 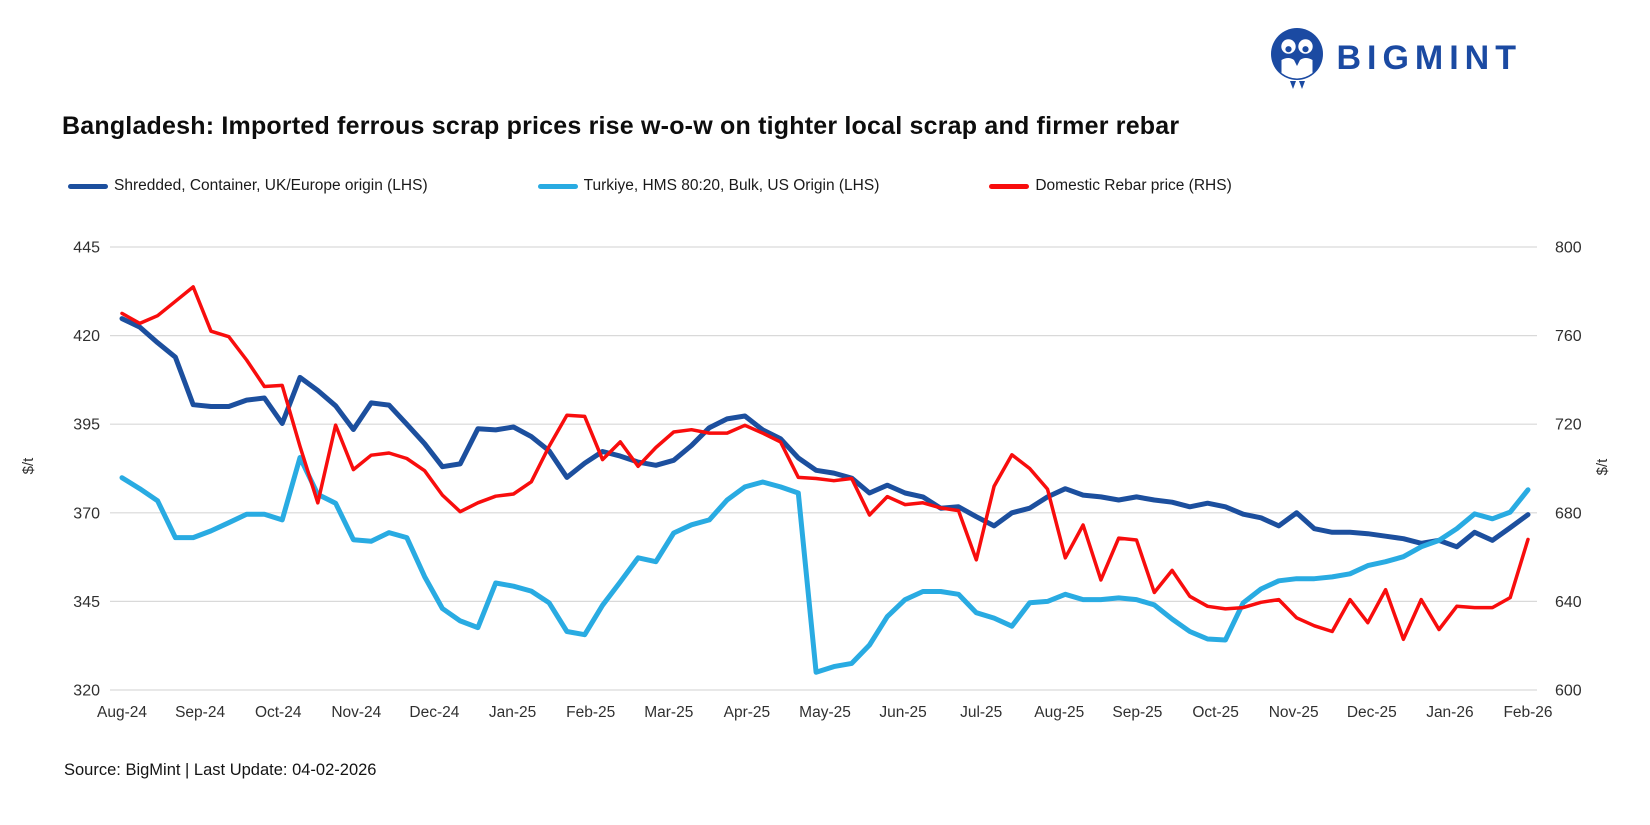 I want to click on right-axis-tick: 720, so click(x=1568, y=425).